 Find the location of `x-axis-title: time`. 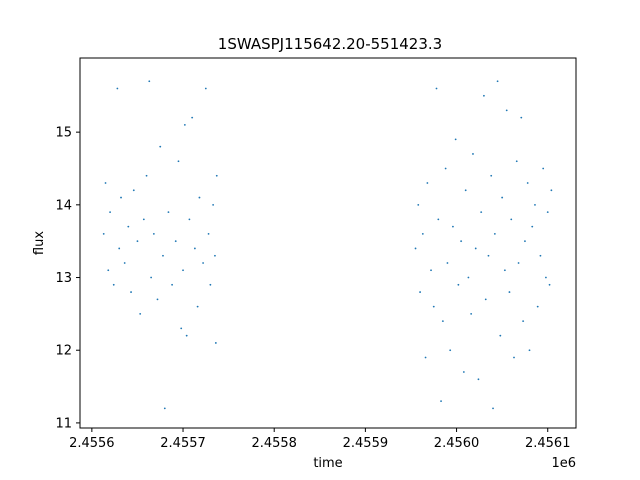

x-axis-title: time is located at coordinates (327, 463).